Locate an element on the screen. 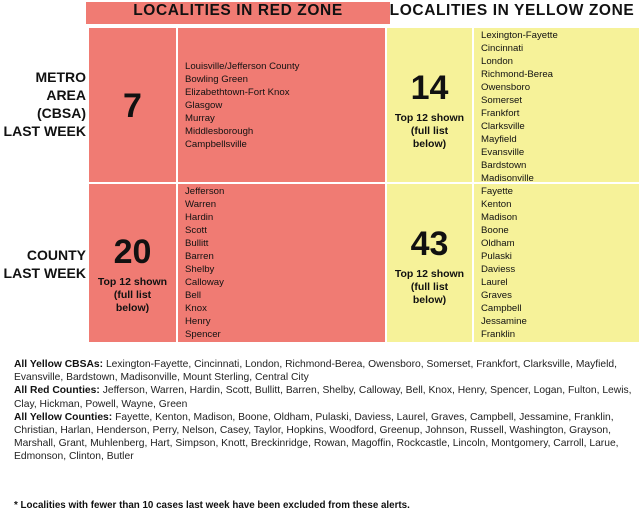  county-yellow-note: Top 12 shown (full list below) is located at coordinates (429, 287).